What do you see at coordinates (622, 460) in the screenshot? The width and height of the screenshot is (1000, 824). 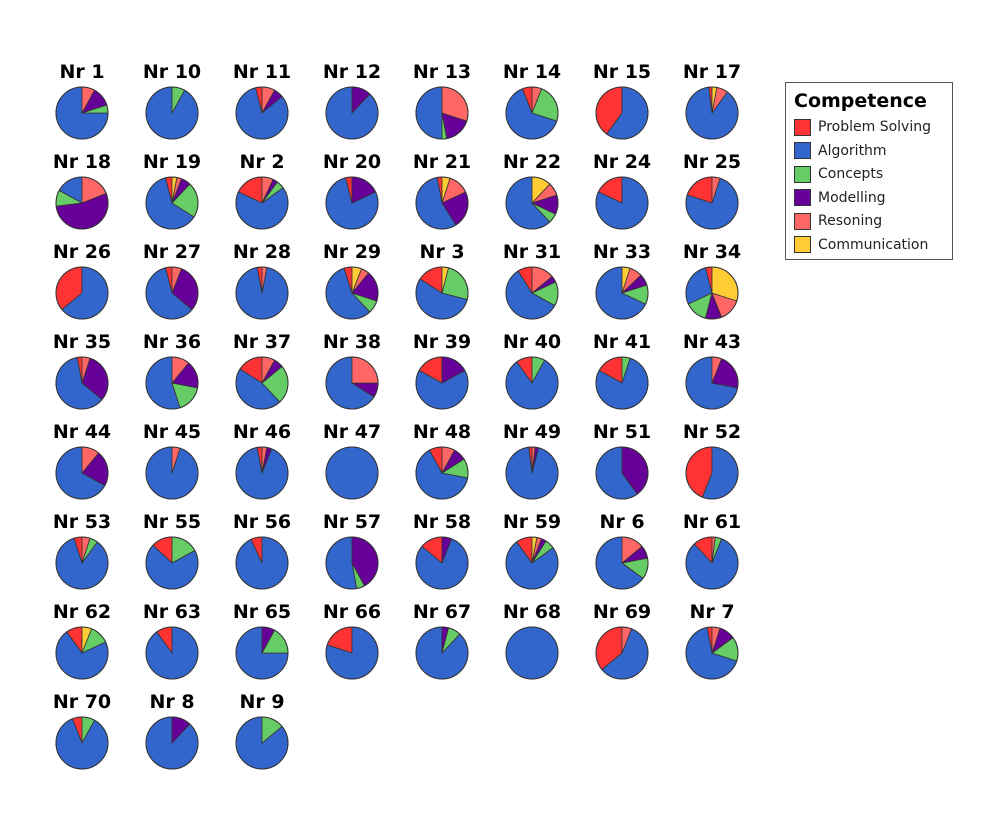 I see `pie: Nr 51` at bounding box center [622, 460].